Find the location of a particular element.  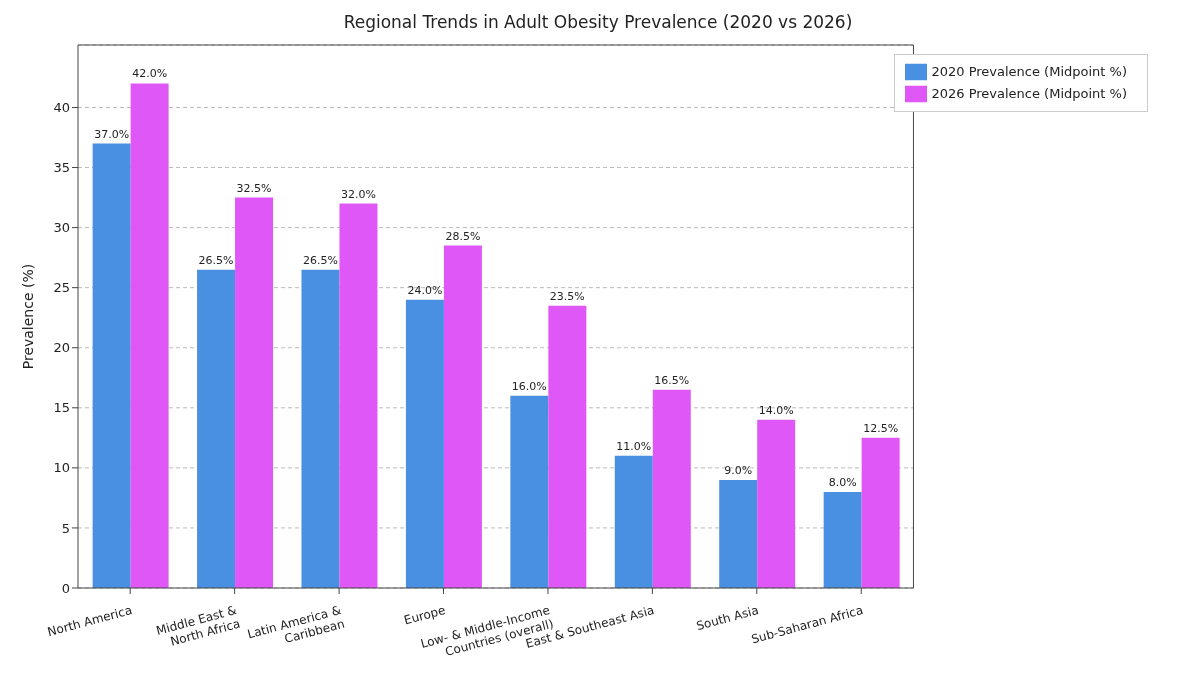

y-axis-title: Prevalence (%) is located at coordinates (27, 316).